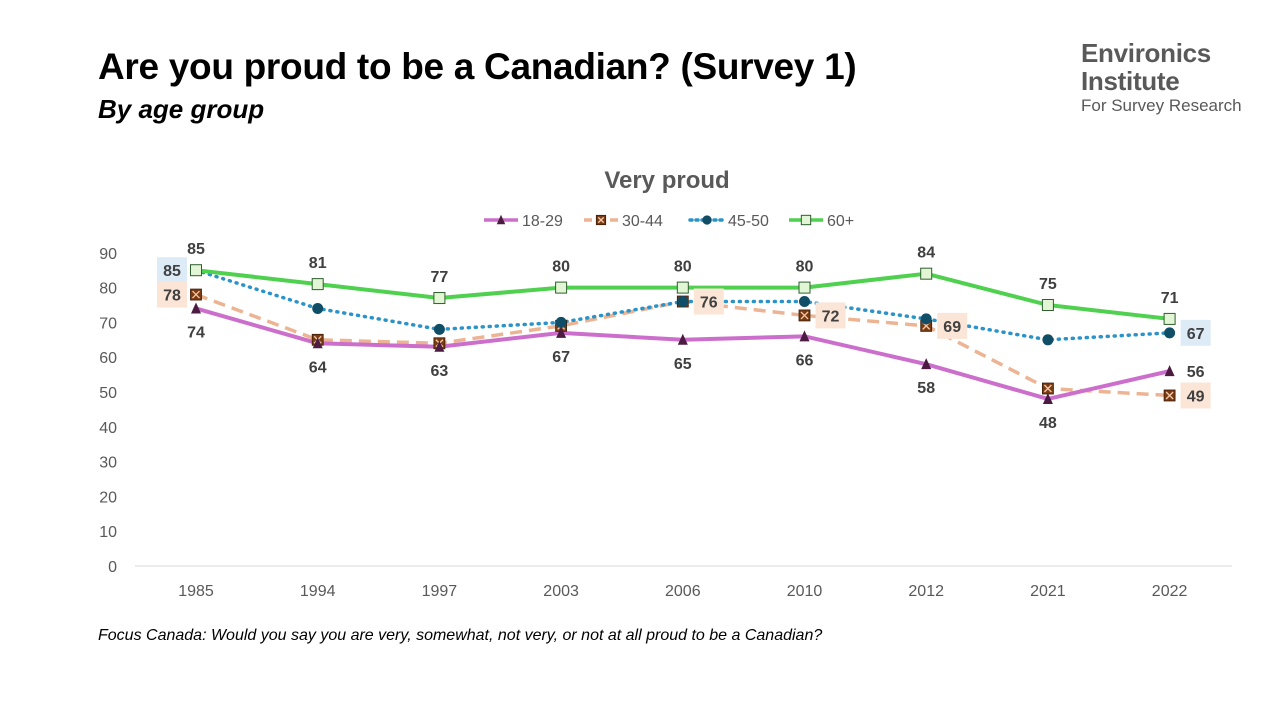 The width and height of the screenshot is (1280, 720). Describe the element at coordinates (561, 332) in the screenshot. I see `point-18-29-2003` at that location.